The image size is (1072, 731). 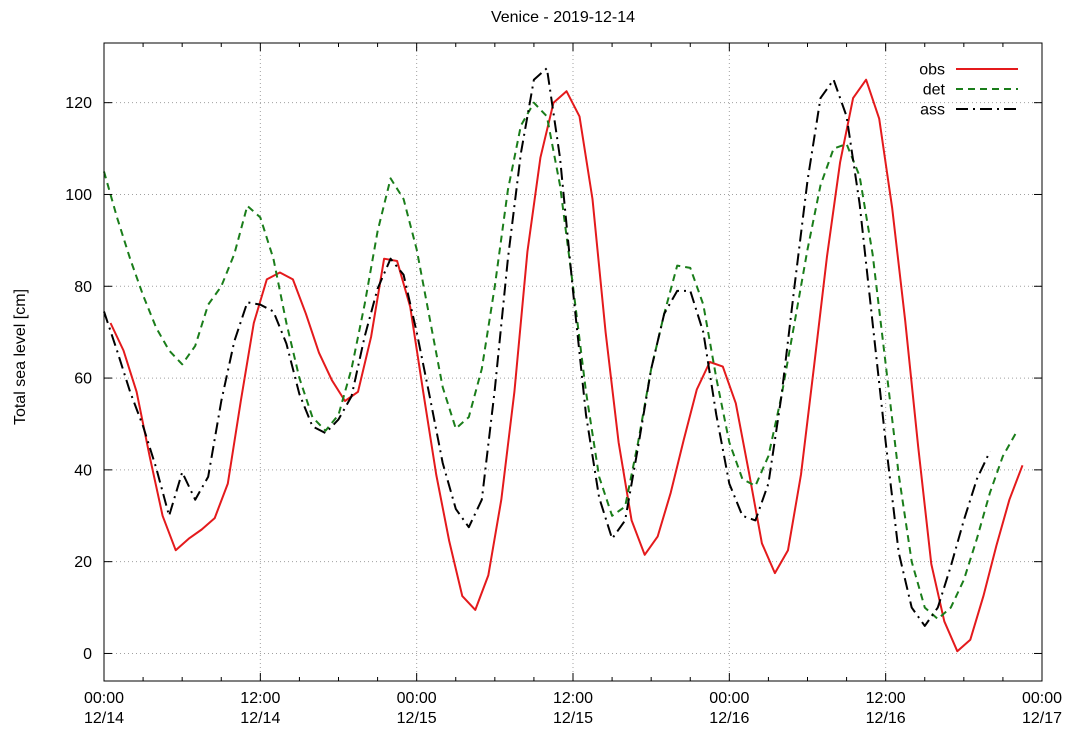 I want to click on legend-label-obs: obs, so click(x=932, y=70).